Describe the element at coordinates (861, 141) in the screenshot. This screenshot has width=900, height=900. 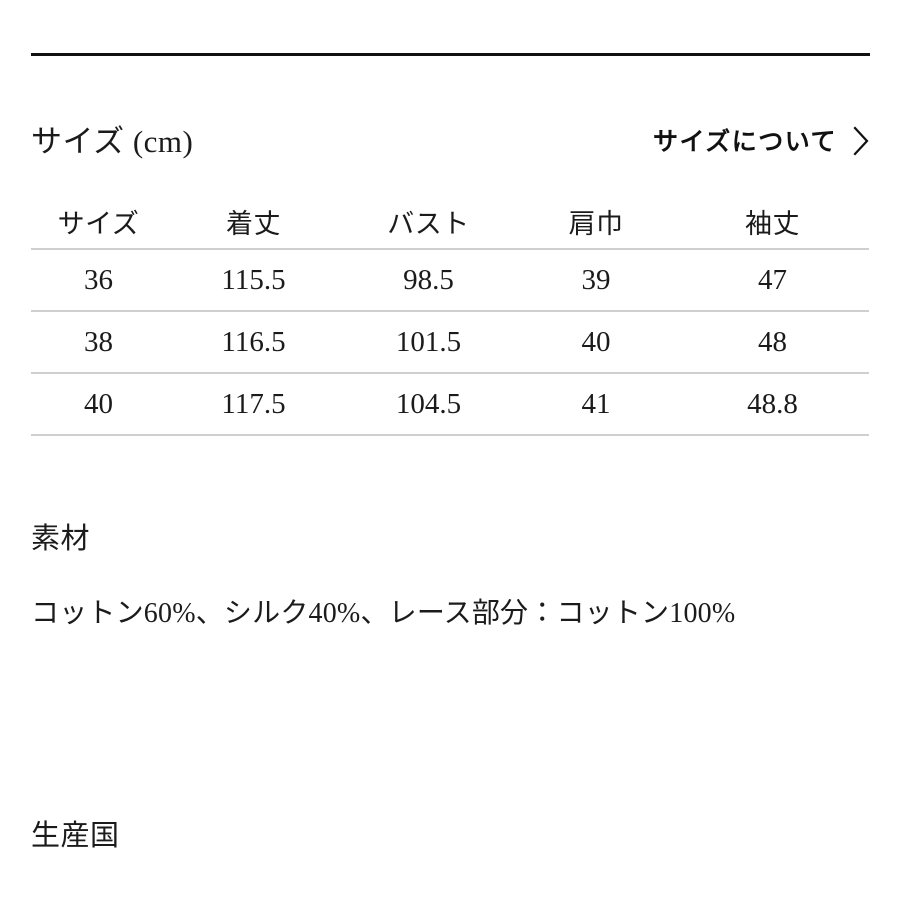
I see `chevron-right-icon` at that location.